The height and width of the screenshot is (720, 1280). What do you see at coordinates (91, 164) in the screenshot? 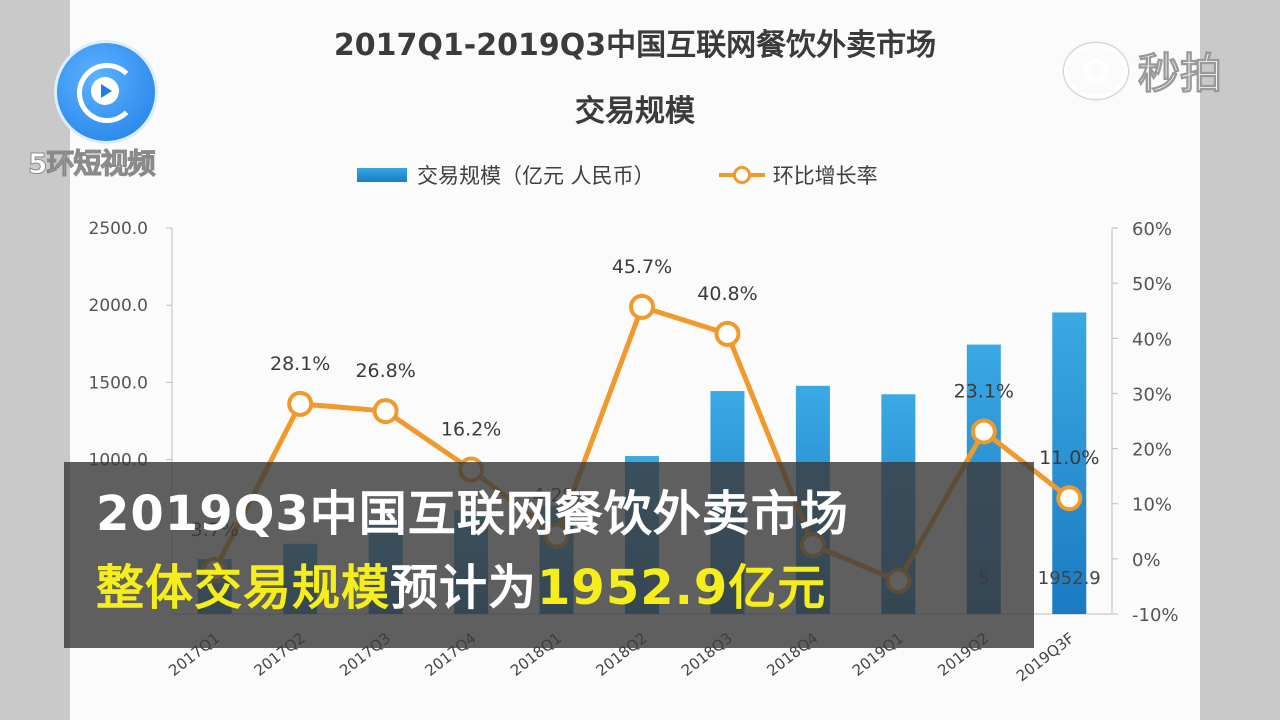
I see `channel-logo-text: 5环短视频` at bounding box center [91, 164].